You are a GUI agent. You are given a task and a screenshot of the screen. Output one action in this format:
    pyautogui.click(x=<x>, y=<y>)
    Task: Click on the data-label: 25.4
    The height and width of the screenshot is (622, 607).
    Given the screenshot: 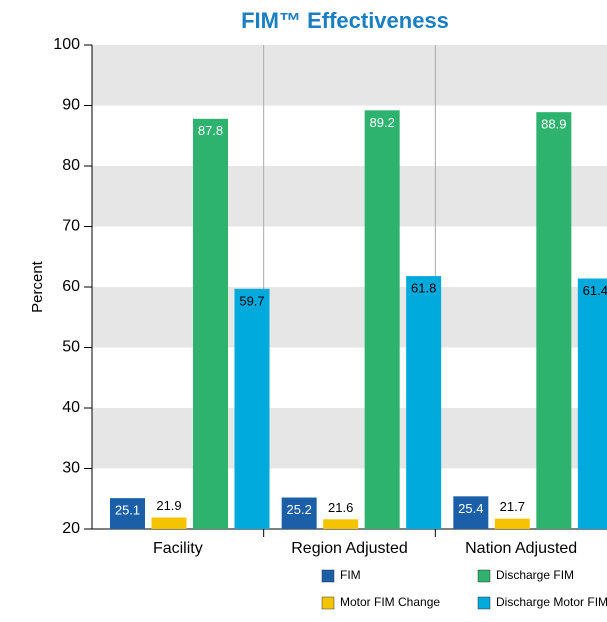 What is the action you would take?
    pyautogui.click(x=470, y=508)
    